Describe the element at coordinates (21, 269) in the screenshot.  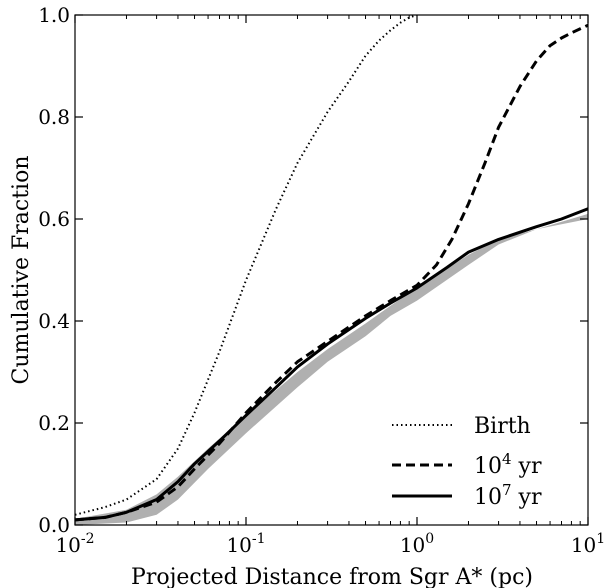
I see `y-axis-label: Cumulative Fraction` at that location.